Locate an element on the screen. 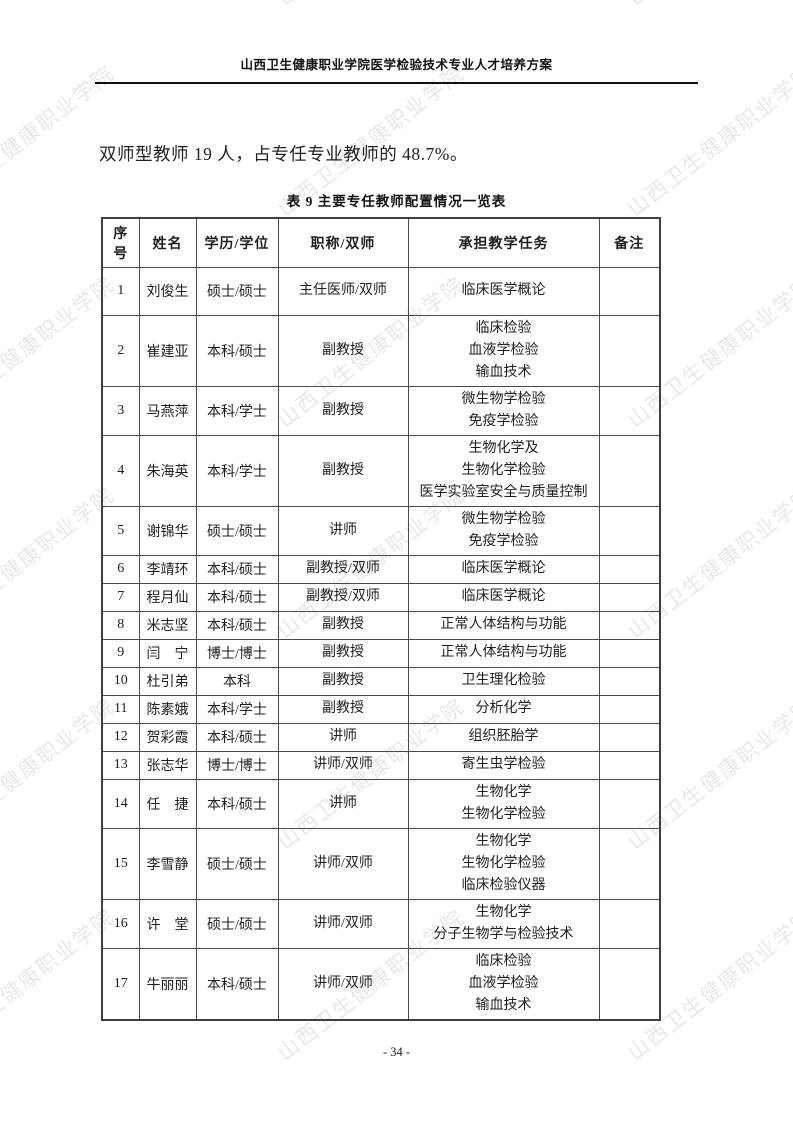 The width and height of the screenshot is (793, 1122). table-row: 17 牛丽丽 本科/硕士 讲师/双师 临床检验 血液学检验 输血技术 is located at coordinates (381, 983).